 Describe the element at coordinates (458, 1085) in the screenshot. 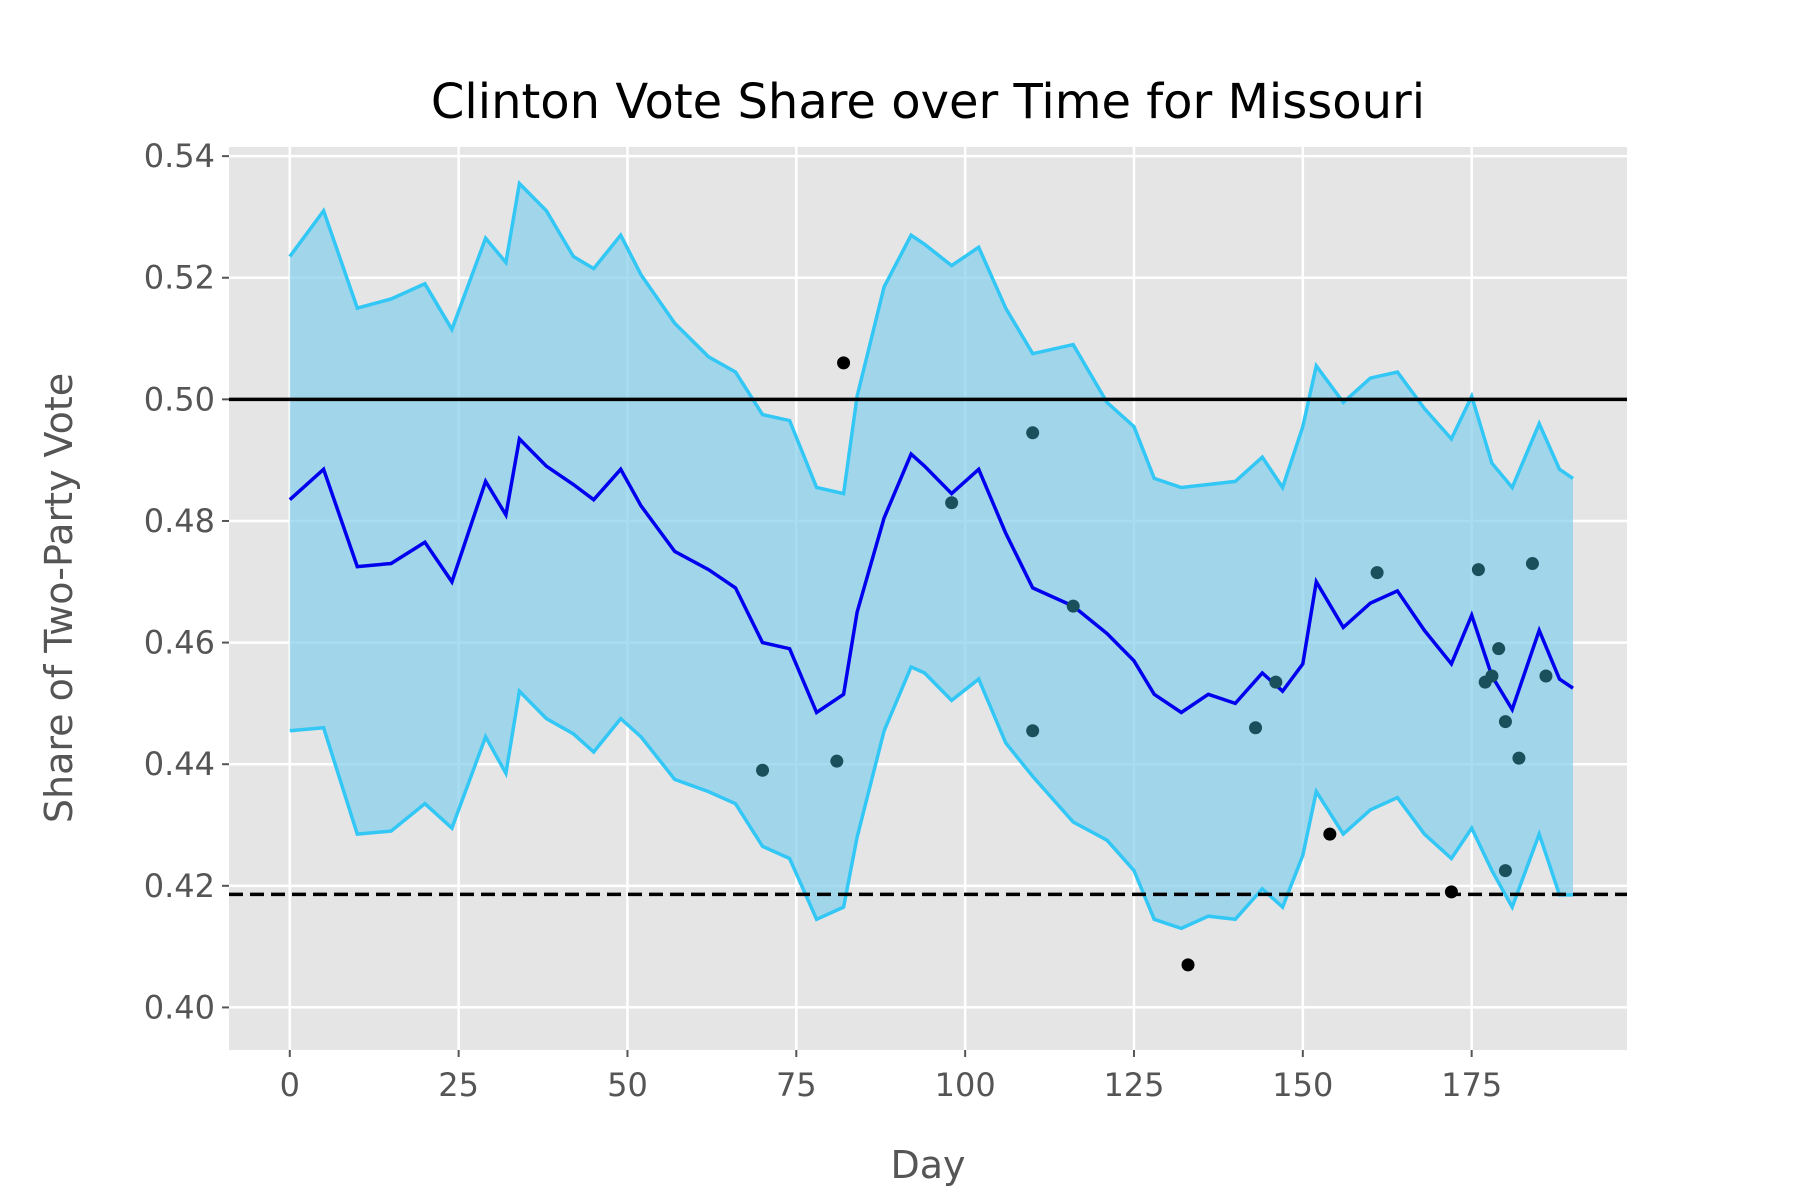

I see `x-tick-label-1: 25` at that location.